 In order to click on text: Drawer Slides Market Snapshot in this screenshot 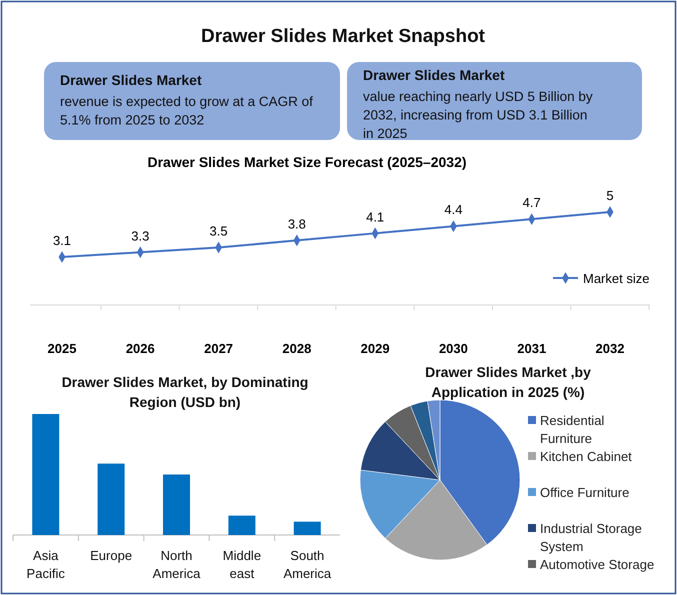, I will do `click(343, 36)`.